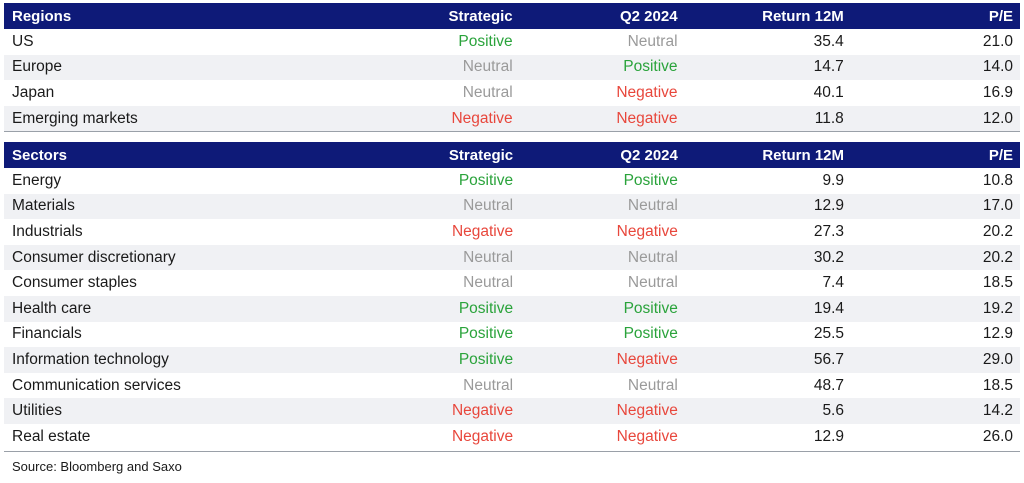 Image resolution: width=1024 pixels, height=483 pixels. What do you see at coordinates (595, 155) in the screenshot?
I see `sectors-header-q2: Q2 2024` at bounding box center [595, 155].